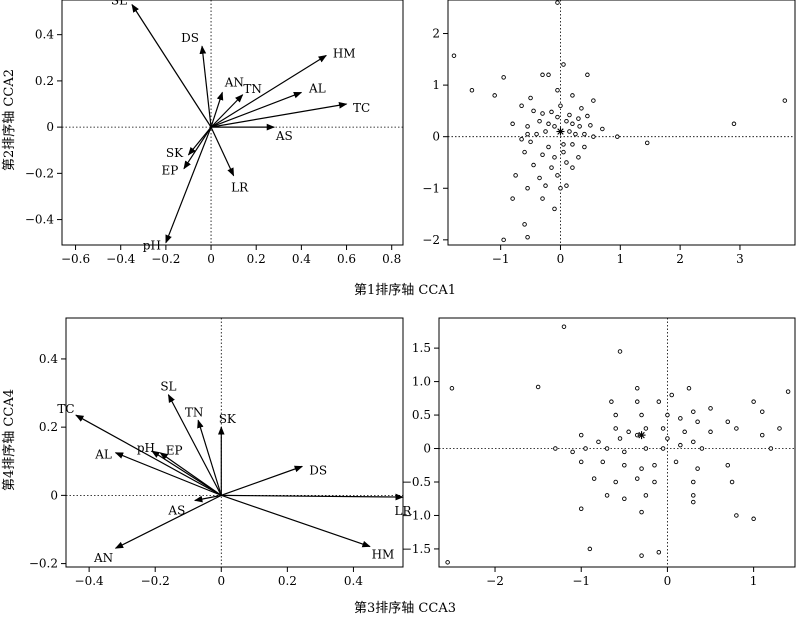 This screenshot has height=622, width=800. What do you see at coordinates (431, 240) in the screenshot?
I see `y-tick-label: −2` at bounding box center [431, 240].